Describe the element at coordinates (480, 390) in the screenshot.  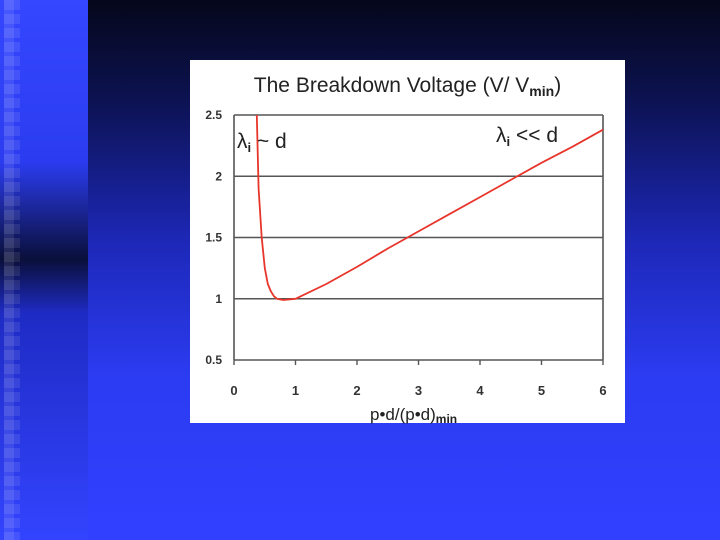
I see `x-tick-label: 4` at that location.